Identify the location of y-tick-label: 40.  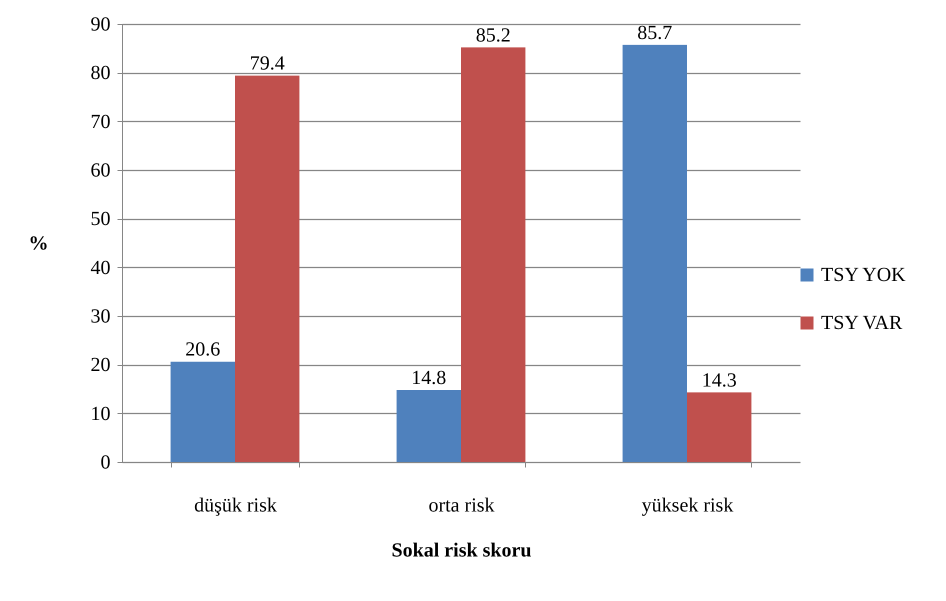
(100, 267).